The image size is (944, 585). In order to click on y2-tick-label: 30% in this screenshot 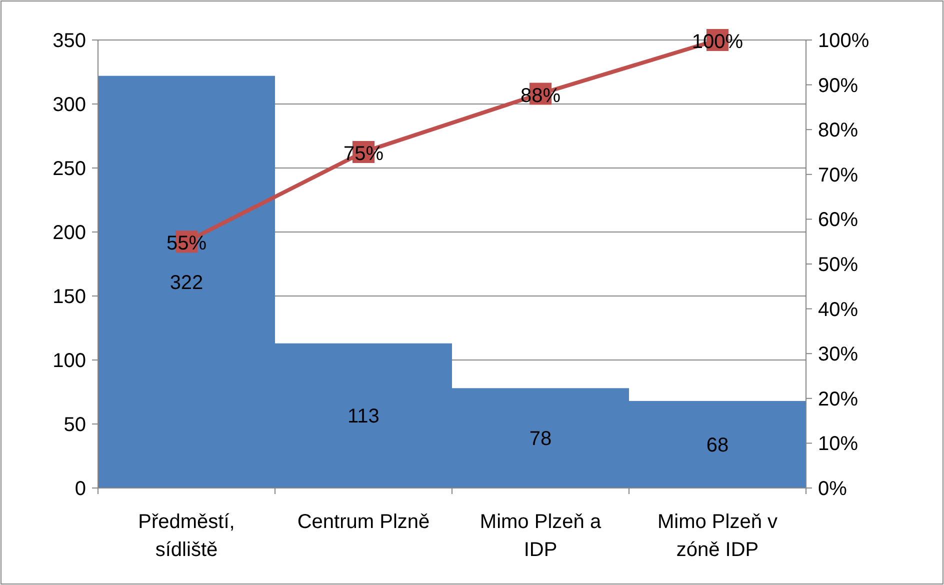, I will do `click(838, 355)`.